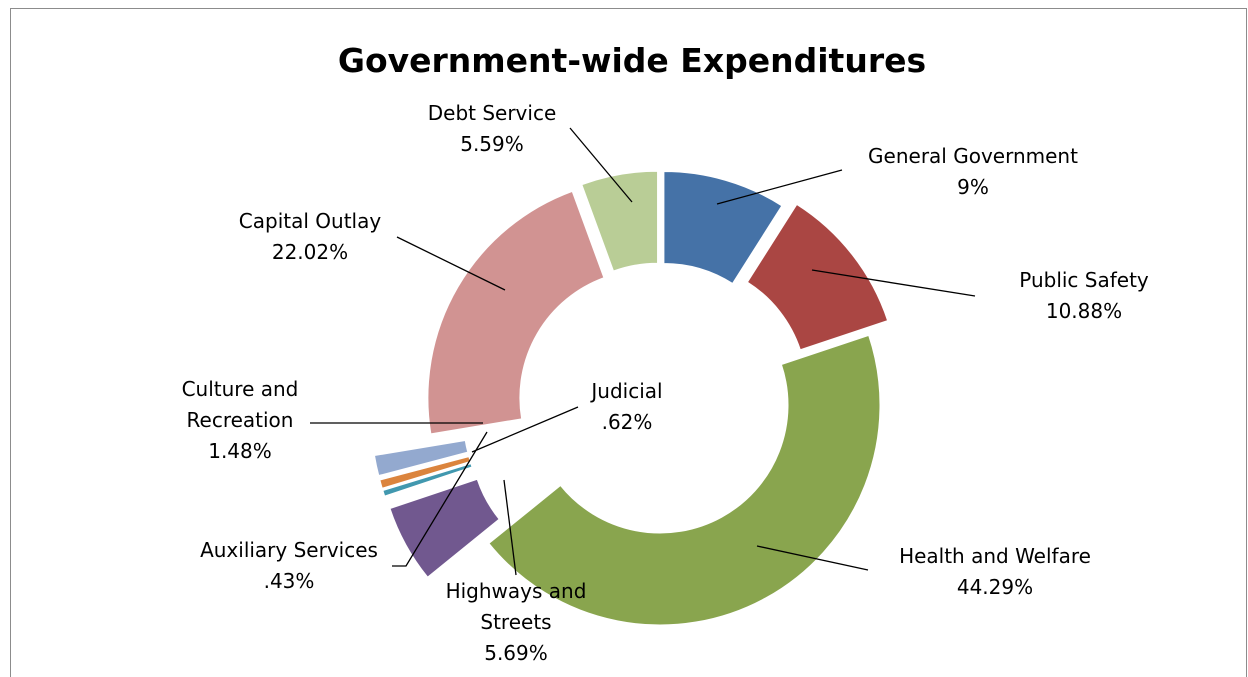 Image resolution: width=1248 pixels, height=677 pixels. What do you see at coordinates (684, 480) in the screenshot?
I see `slice-health-and-welfare` at bounding box center [684, 480].